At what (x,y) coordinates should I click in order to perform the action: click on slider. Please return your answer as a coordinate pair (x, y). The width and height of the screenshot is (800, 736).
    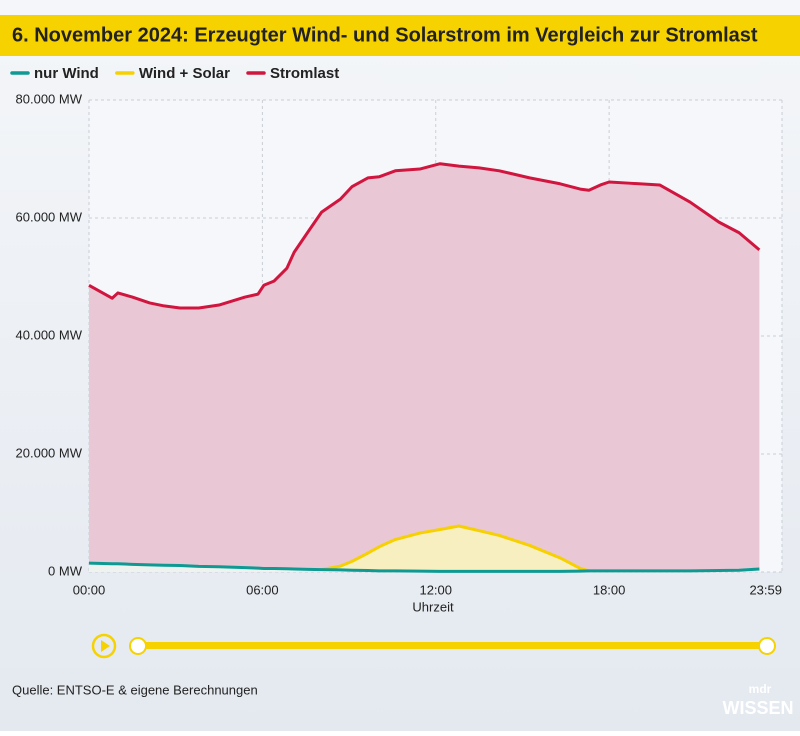
    Looking at the image, I should click on (433, 646).